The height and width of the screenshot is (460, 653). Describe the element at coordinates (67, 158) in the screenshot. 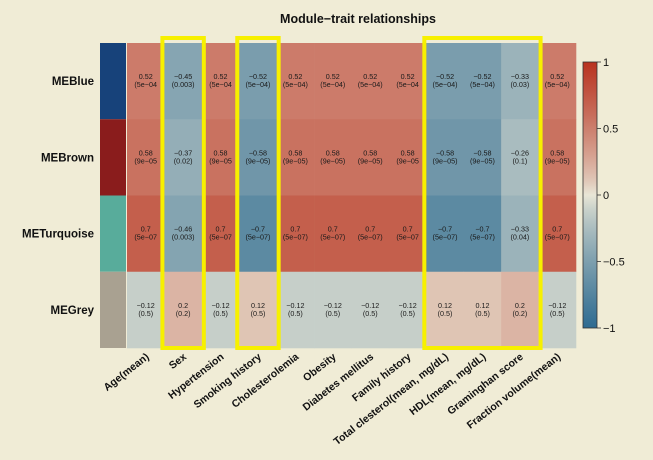

I see `row-label: MEBrown` at that location.